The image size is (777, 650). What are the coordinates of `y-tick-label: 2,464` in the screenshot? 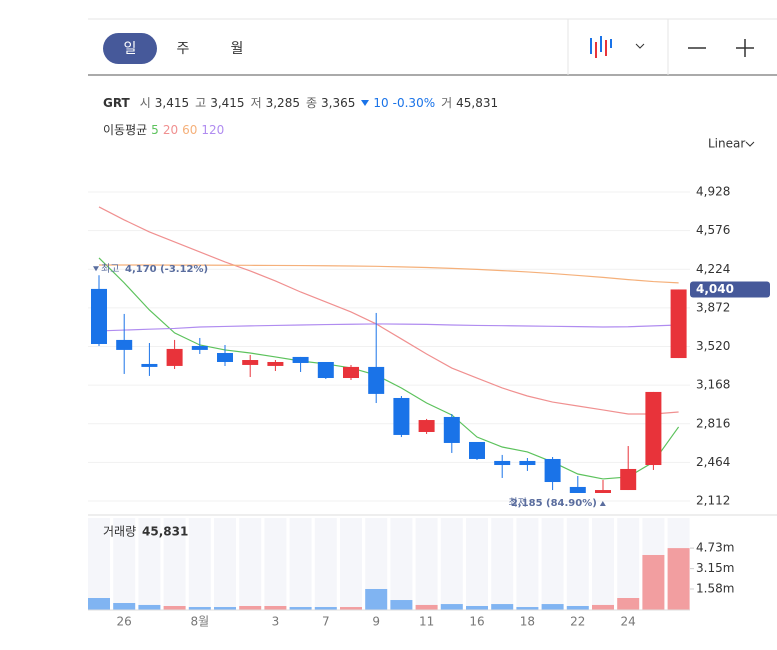 It's located at (713, 462).